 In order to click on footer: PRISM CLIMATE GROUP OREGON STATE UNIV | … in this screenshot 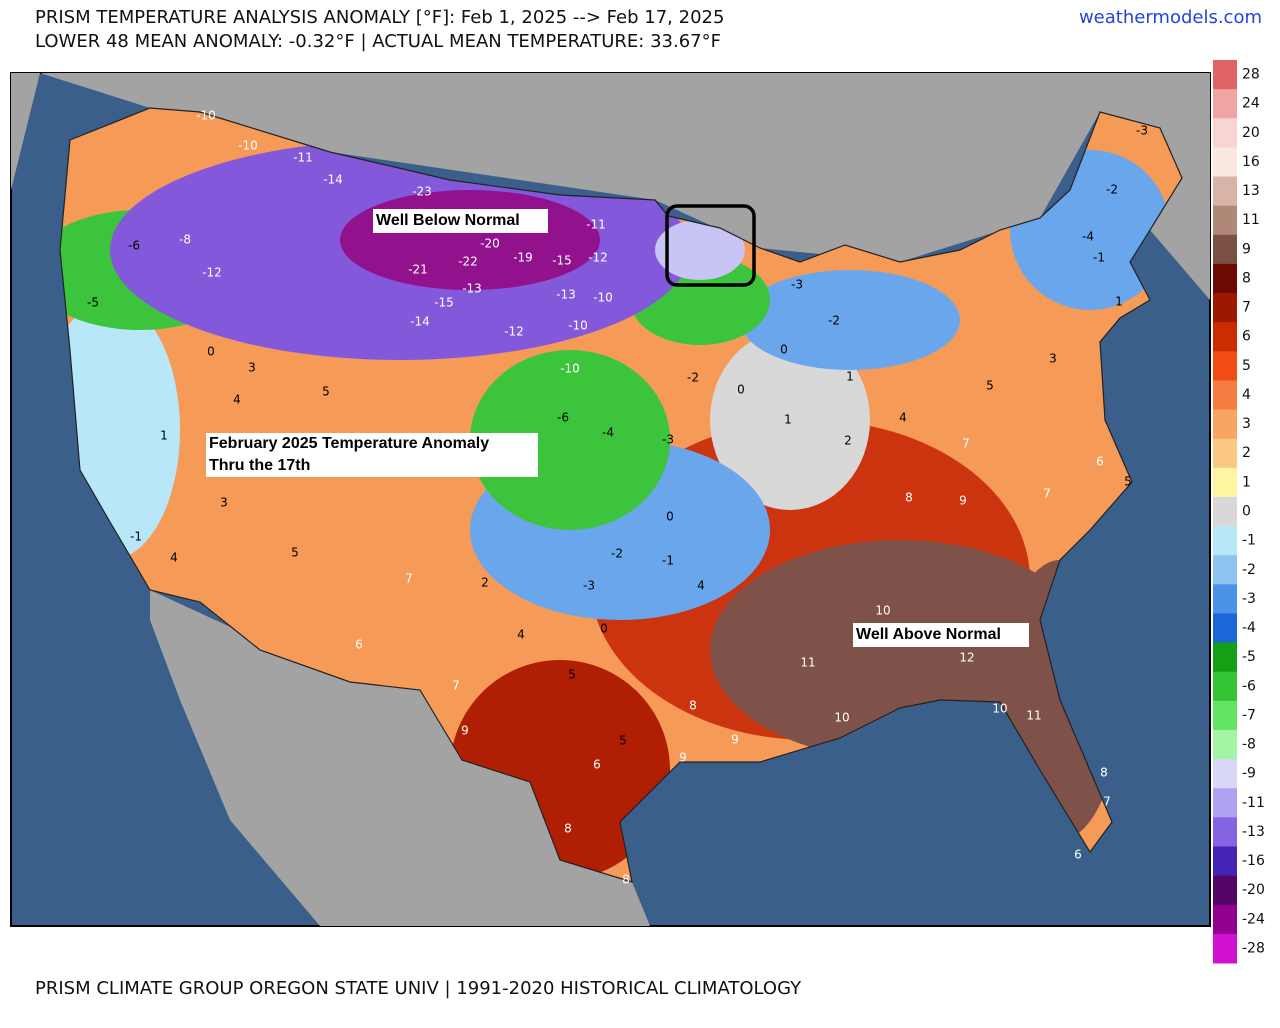, I will do `click(418, 988)`.